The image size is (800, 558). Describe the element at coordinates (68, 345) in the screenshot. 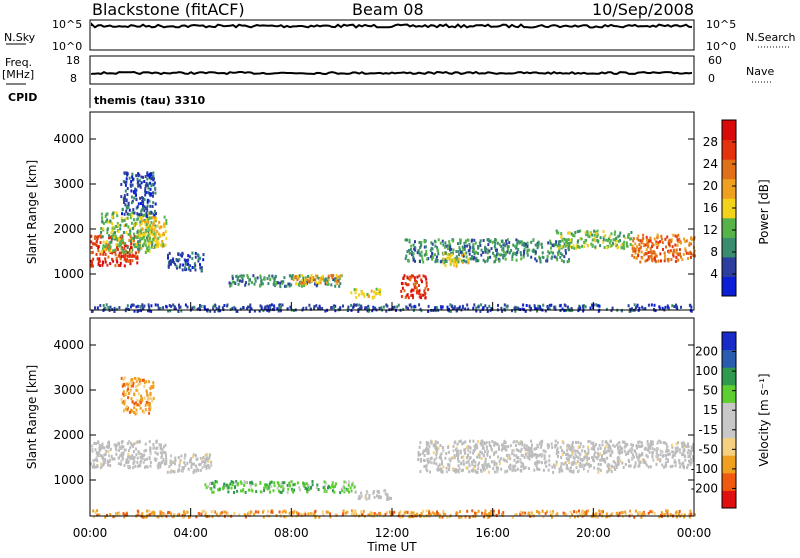

I see `y-tick-label: 4000` at that location.